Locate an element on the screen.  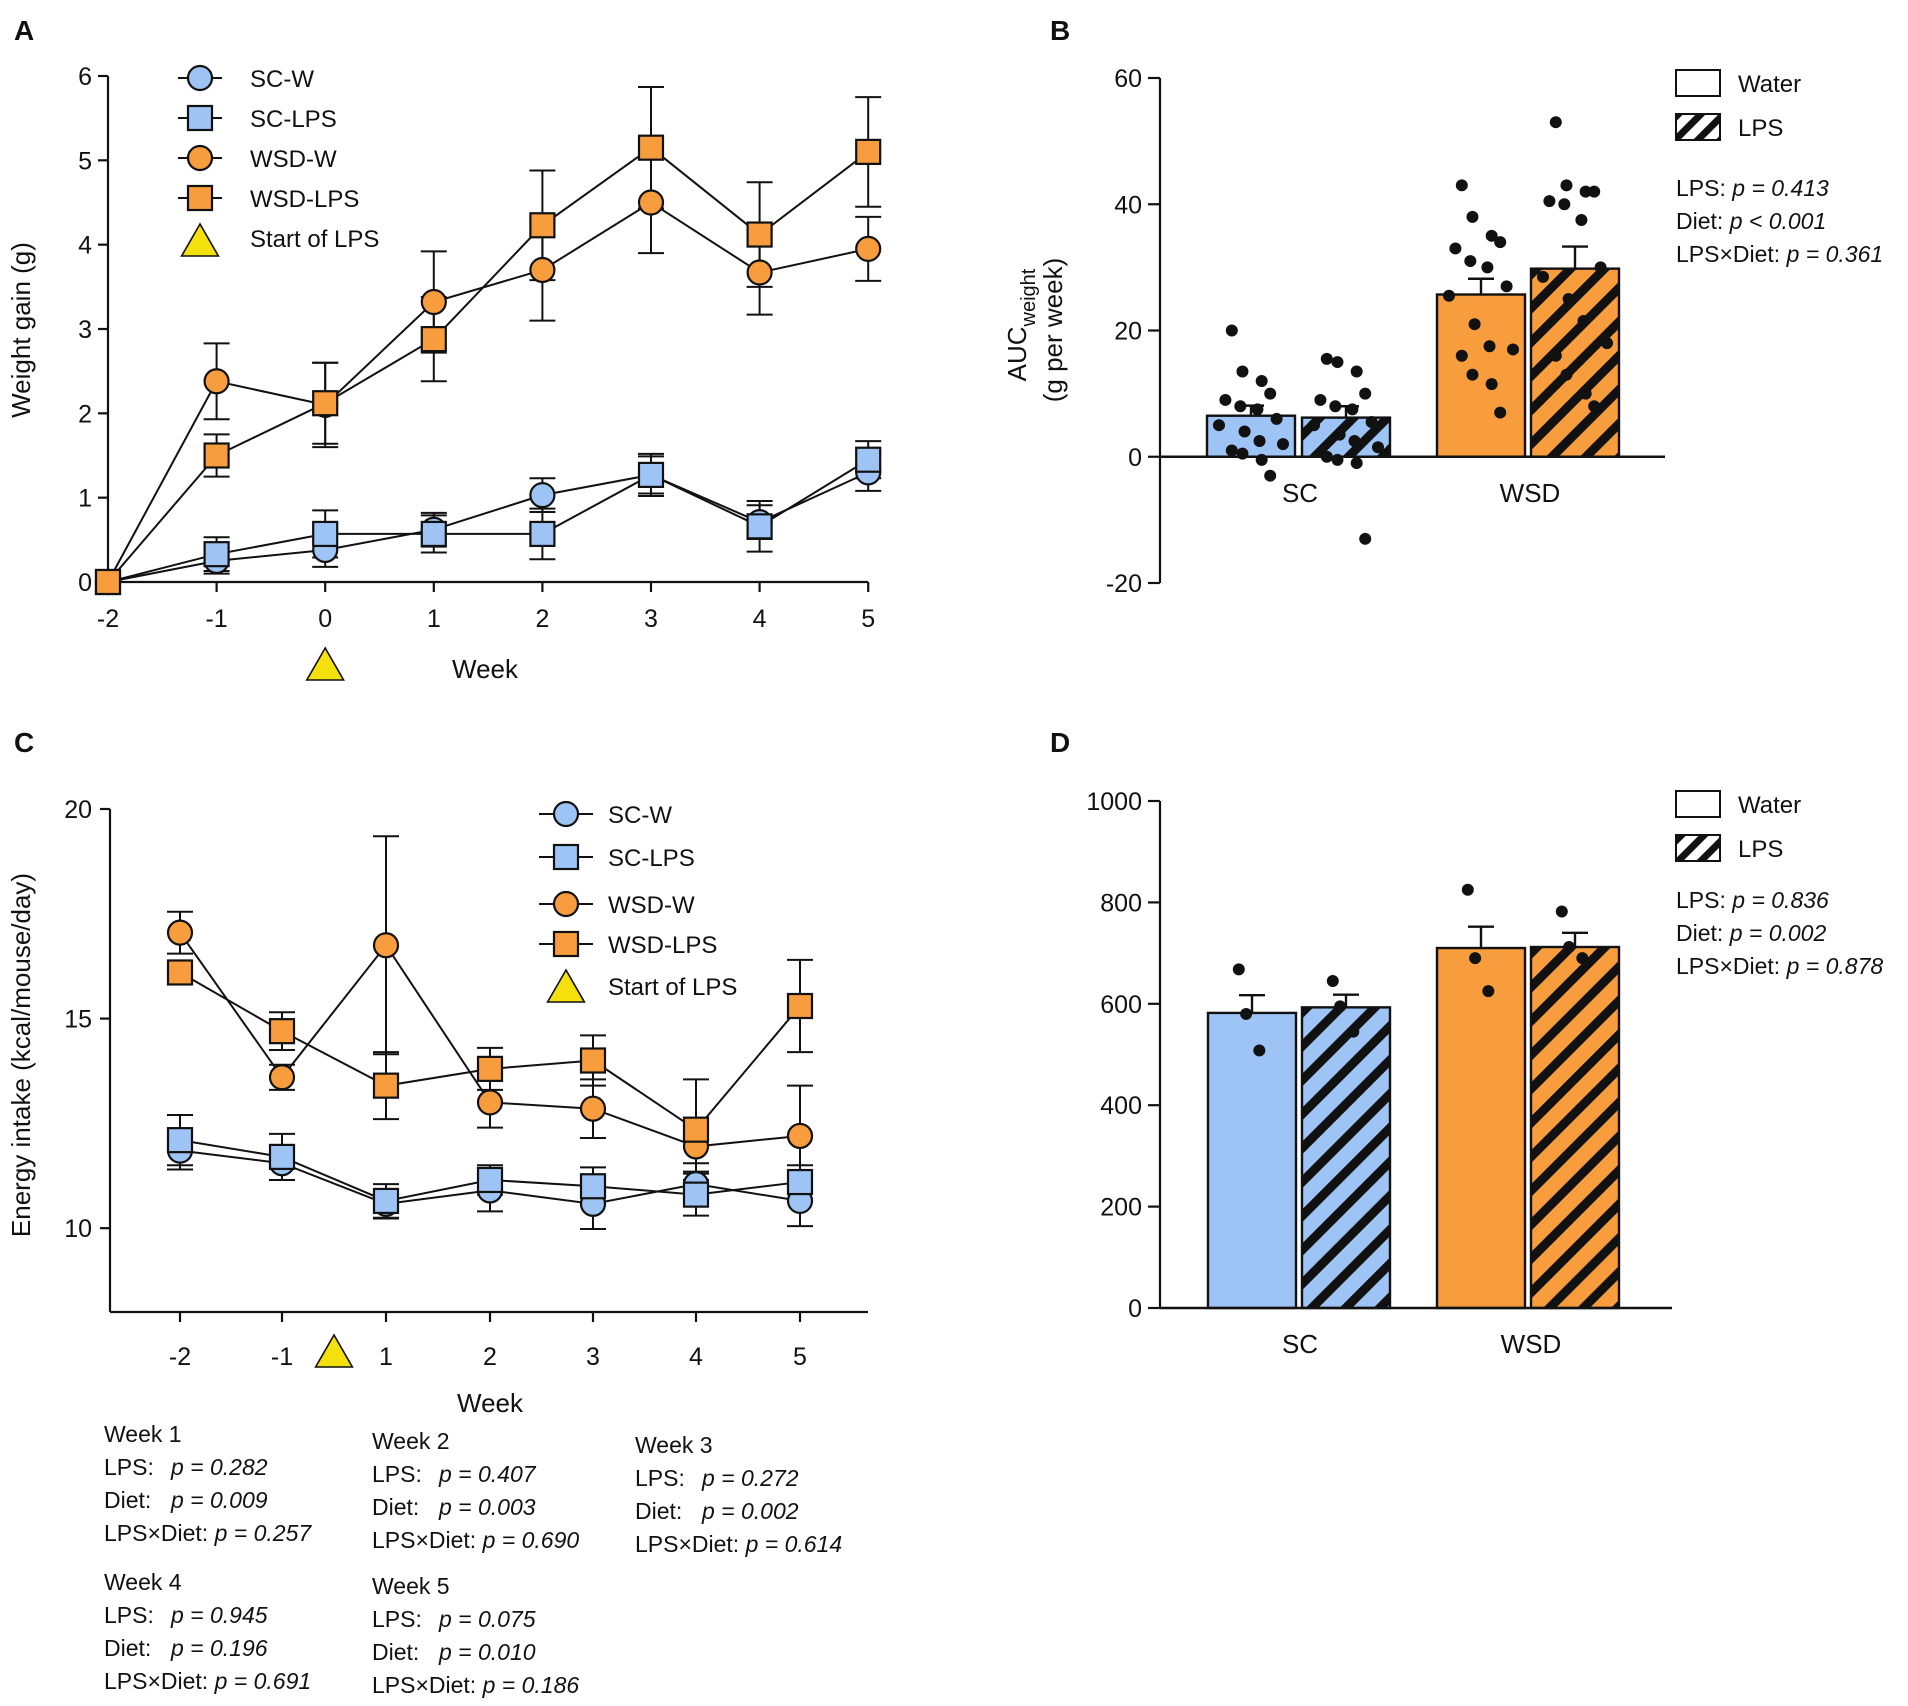
legend-item-lps: LPS is located at coordinates (1729, 127).